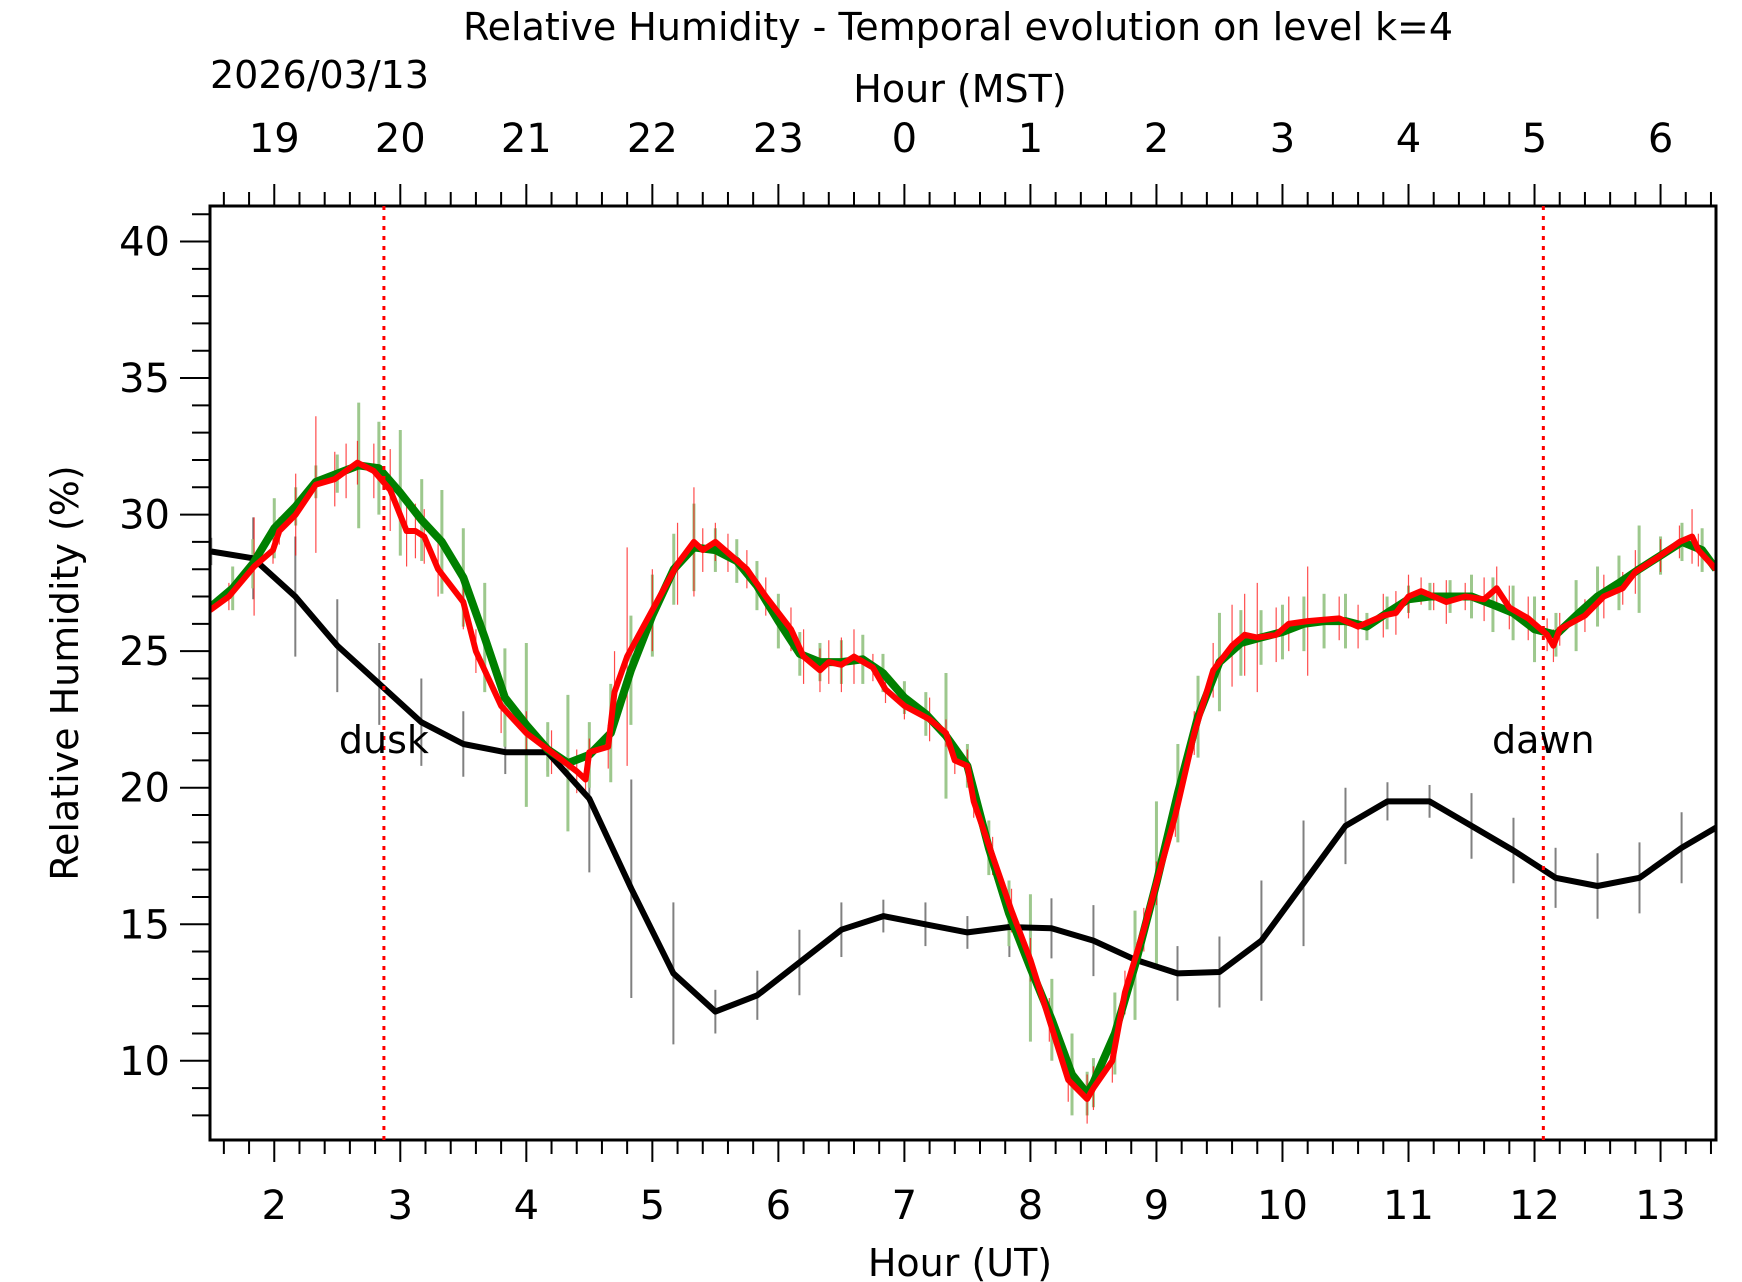 The width and height of the screenshot is (1742, 1282). What do you see at coordinates (778, 139) in the screenshot?
I see `x2-tick-label: 23` at bounding box center [778, 139].